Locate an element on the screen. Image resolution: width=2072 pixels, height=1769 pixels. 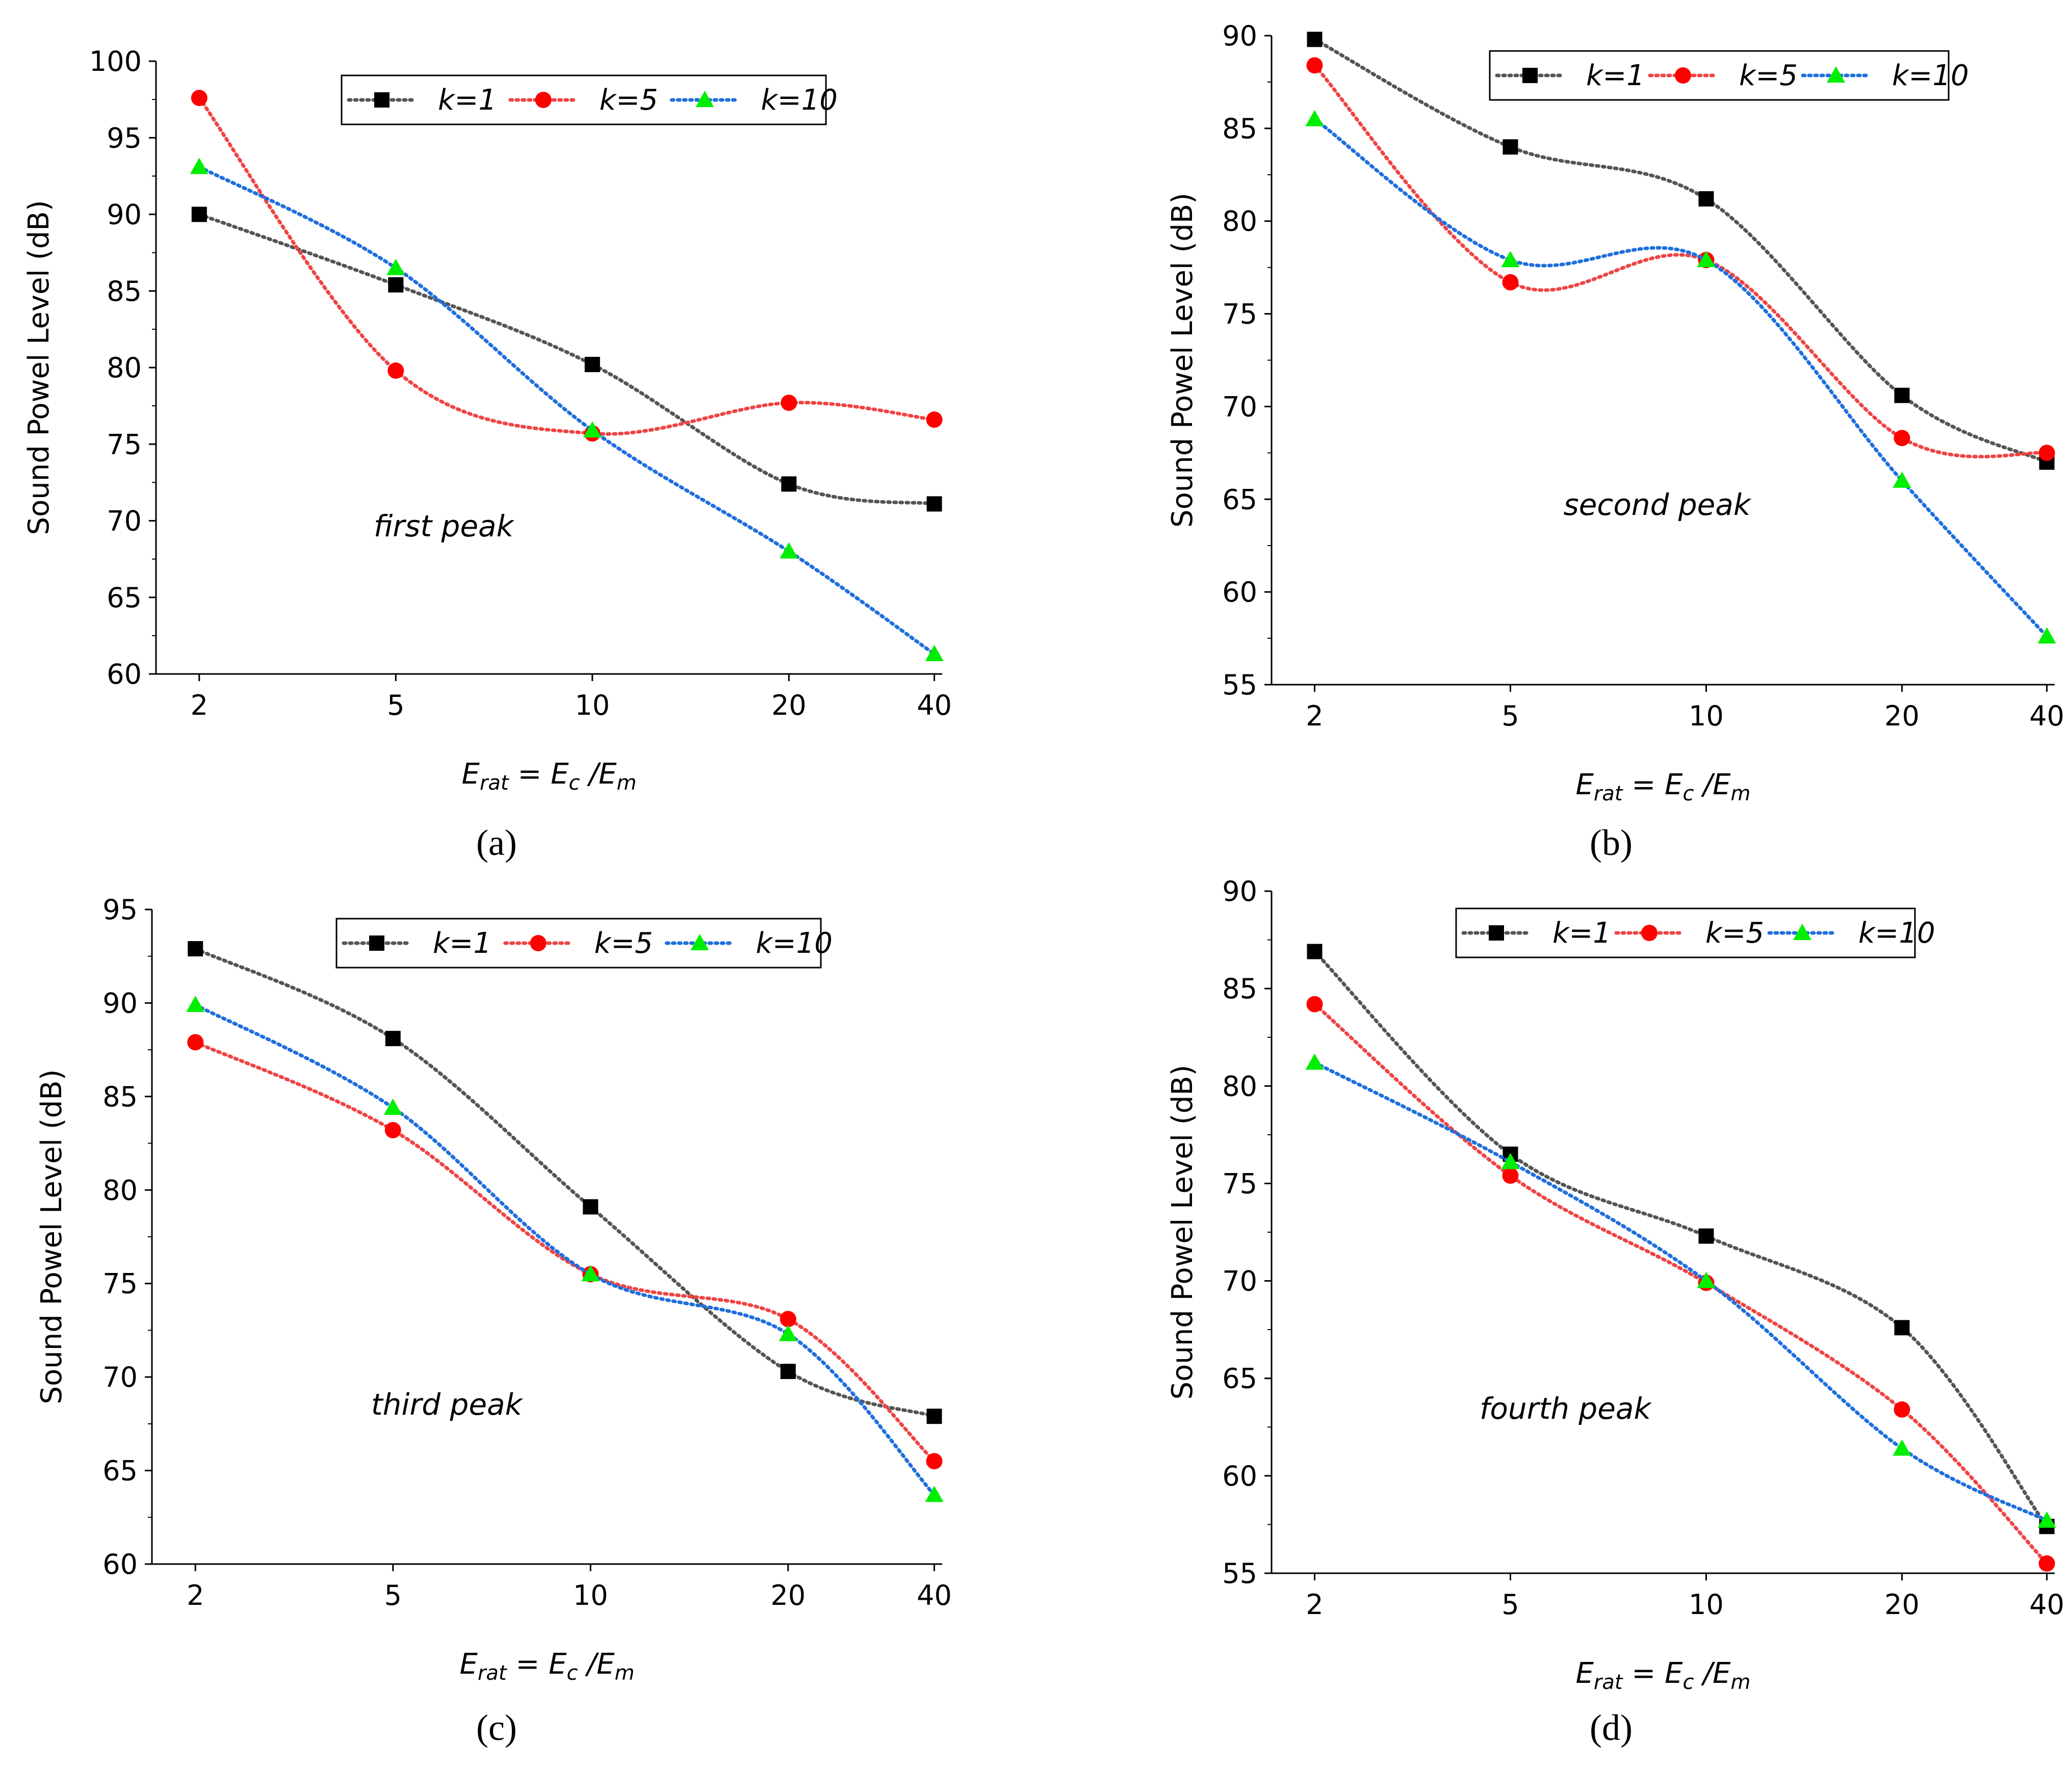
x-axis-label-subscript: rat is located at coordinates (494, 783).